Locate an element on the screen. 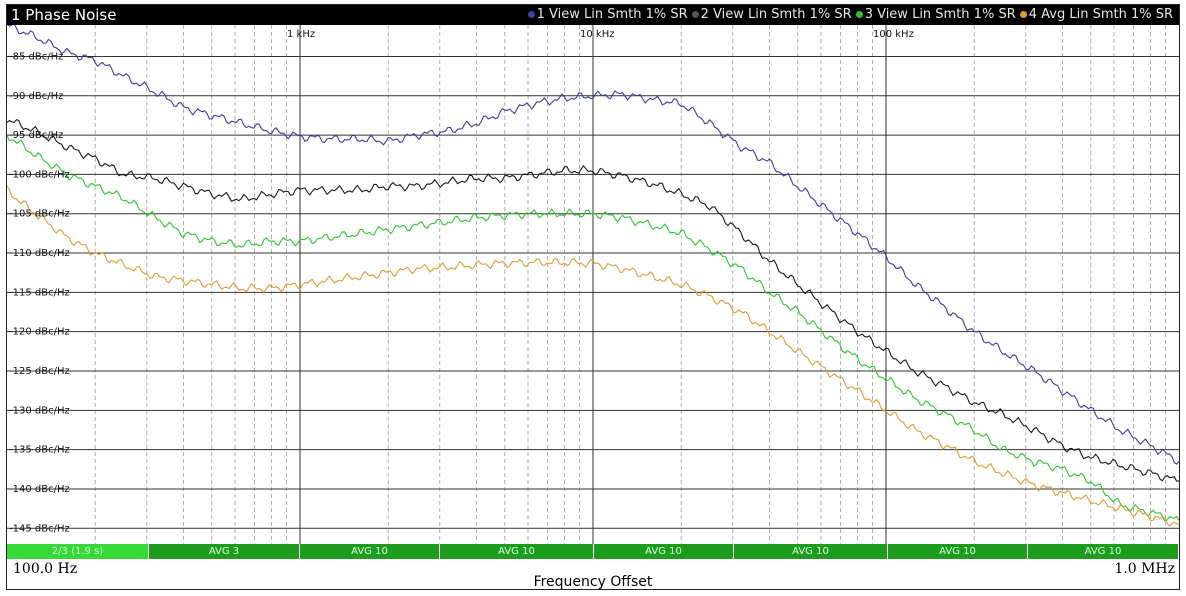  y-tick-label: -105 dBc/Hz is located at coordinates (39, 214).